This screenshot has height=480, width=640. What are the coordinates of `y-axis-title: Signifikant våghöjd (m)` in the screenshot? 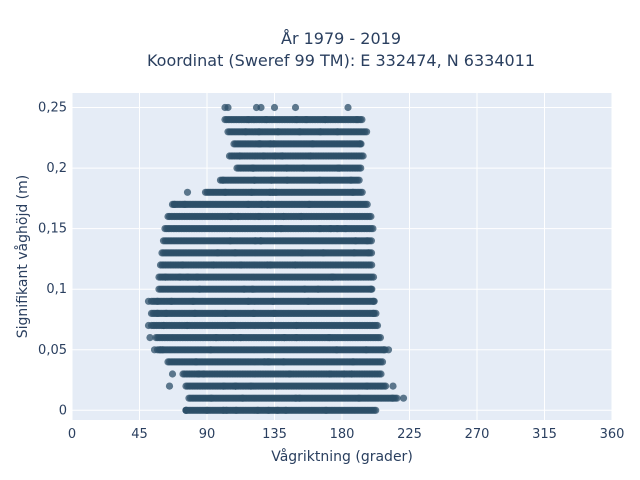 It's located at (22, 256).